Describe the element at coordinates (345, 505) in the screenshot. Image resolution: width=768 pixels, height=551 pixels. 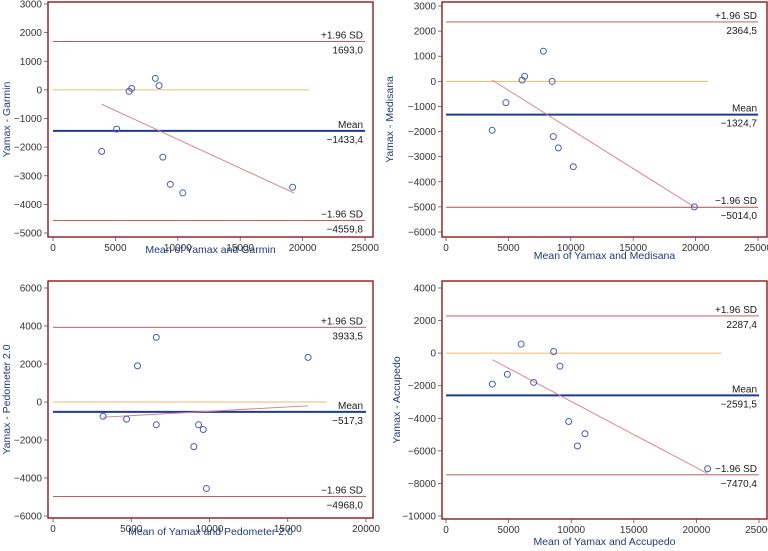
I see `lower-limit-value: −4968,0` at that location.